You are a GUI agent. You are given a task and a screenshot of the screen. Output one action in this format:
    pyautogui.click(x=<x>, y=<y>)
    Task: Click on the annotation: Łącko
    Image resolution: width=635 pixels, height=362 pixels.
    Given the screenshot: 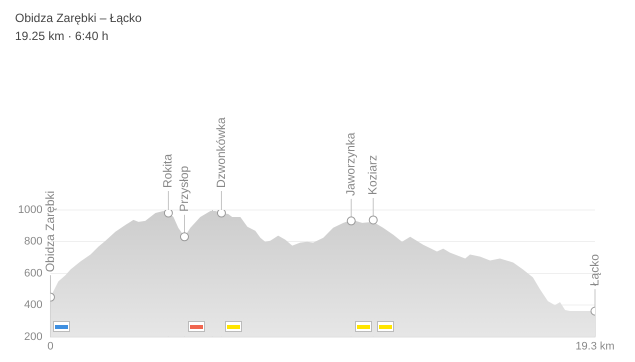 What is the action you would take?
    pyautogui.click(x=594, y=270)
    